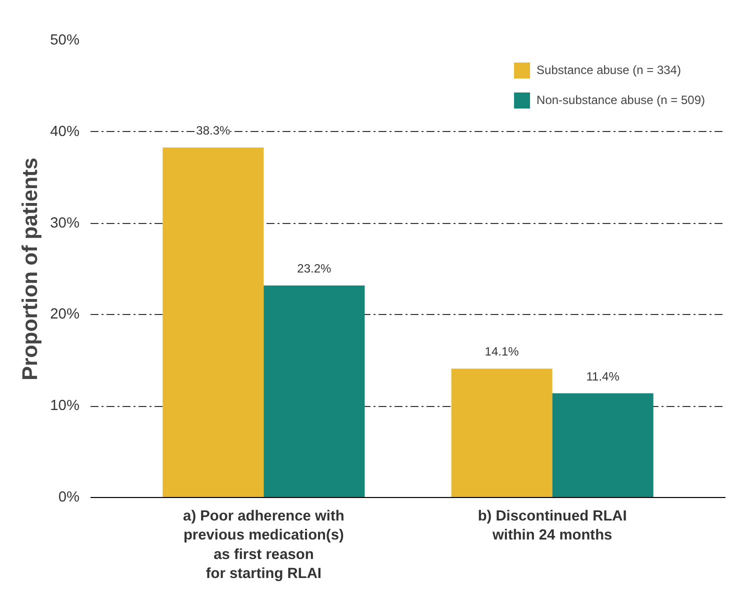 Image resolution: width=738 pixels, height=589 pixels. Describe the element at coordinates (65, 132) in the screenshot. I see `y-tick-label: 40%` at that location.